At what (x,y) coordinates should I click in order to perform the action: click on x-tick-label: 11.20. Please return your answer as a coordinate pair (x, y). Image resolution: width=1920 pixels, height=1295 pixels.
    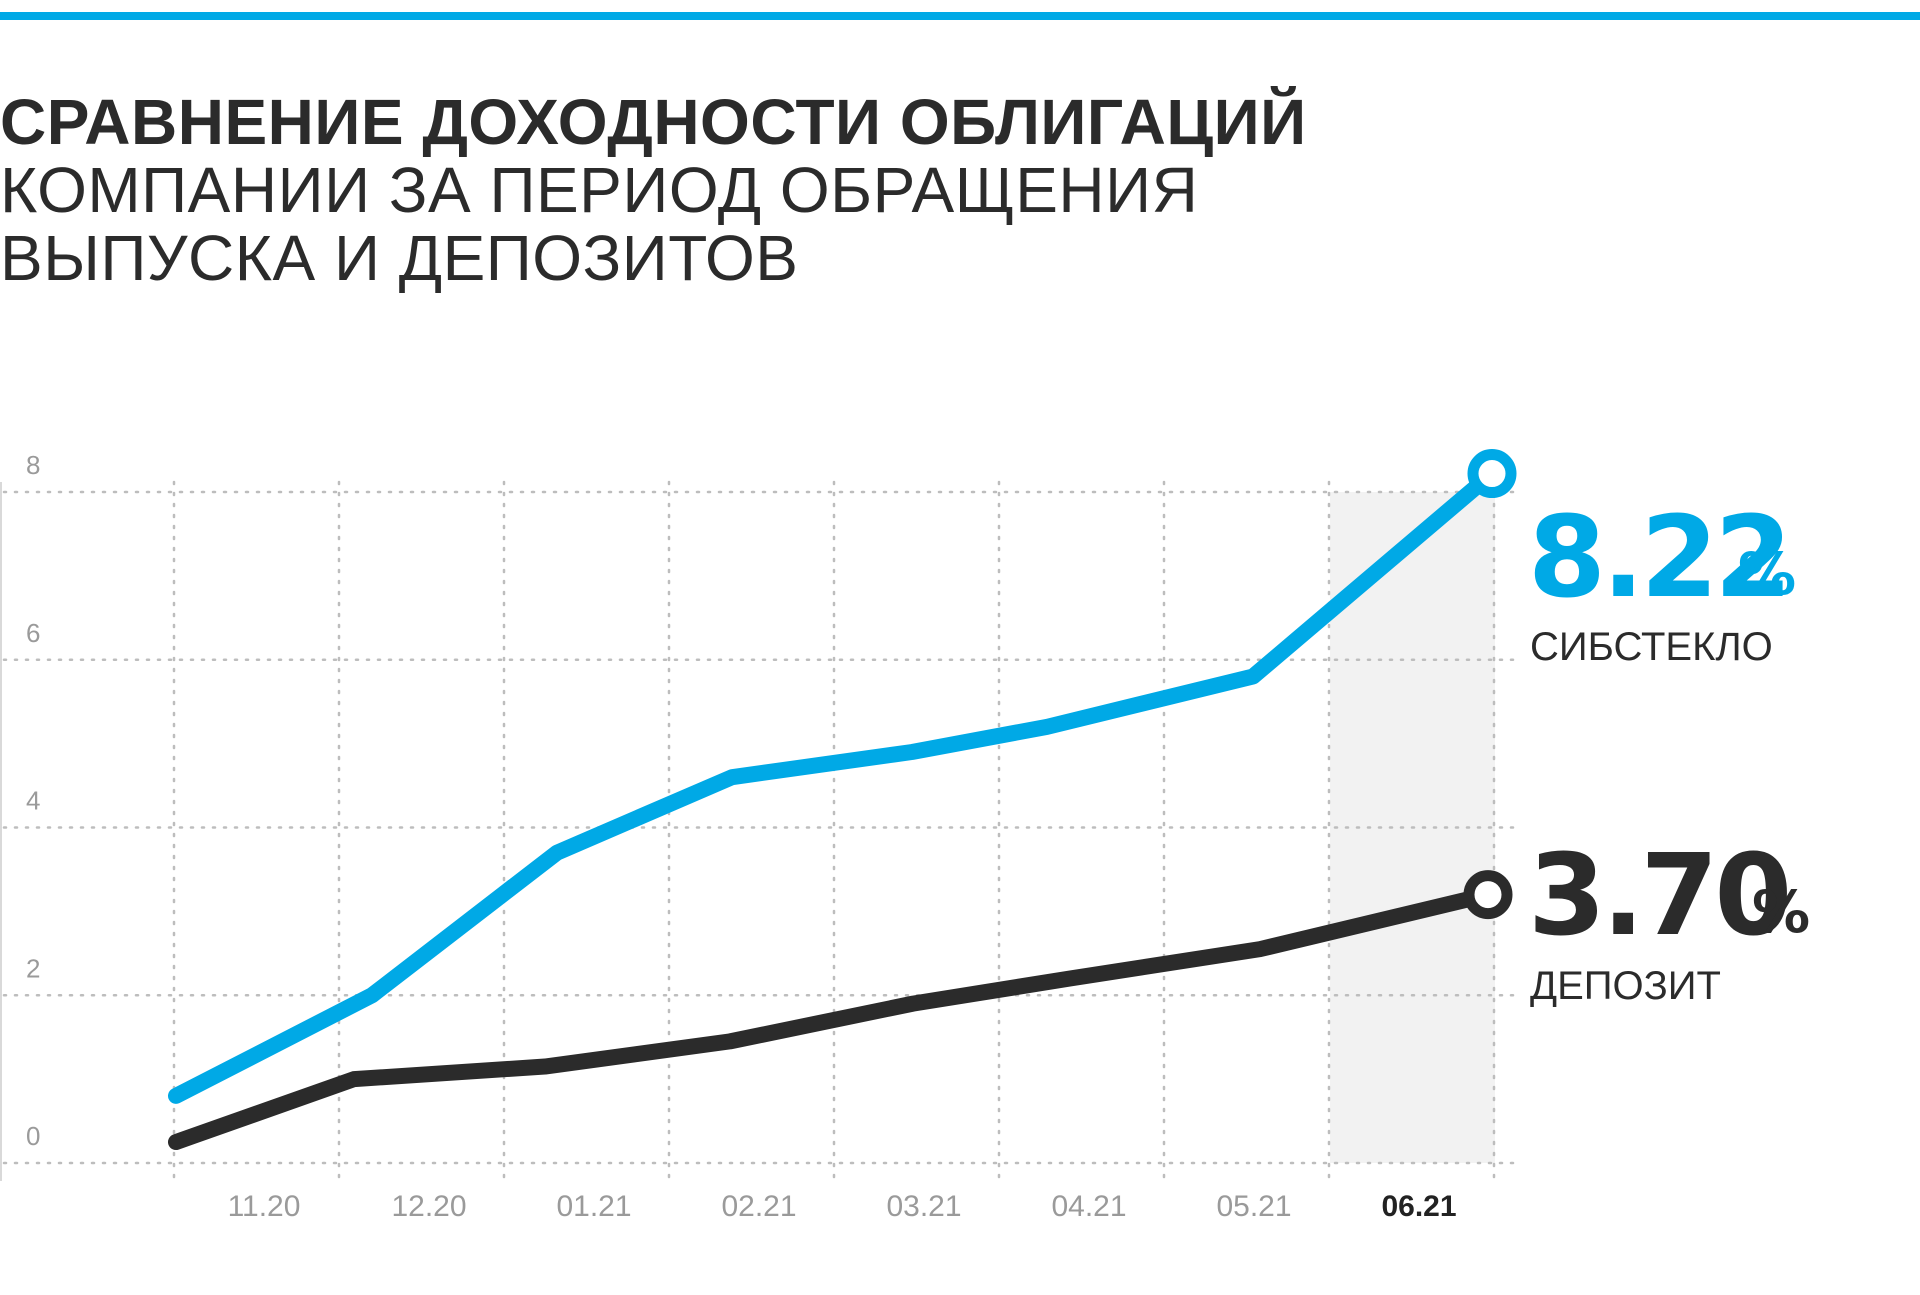
    Looking at the image, I should click on (264, 1206).